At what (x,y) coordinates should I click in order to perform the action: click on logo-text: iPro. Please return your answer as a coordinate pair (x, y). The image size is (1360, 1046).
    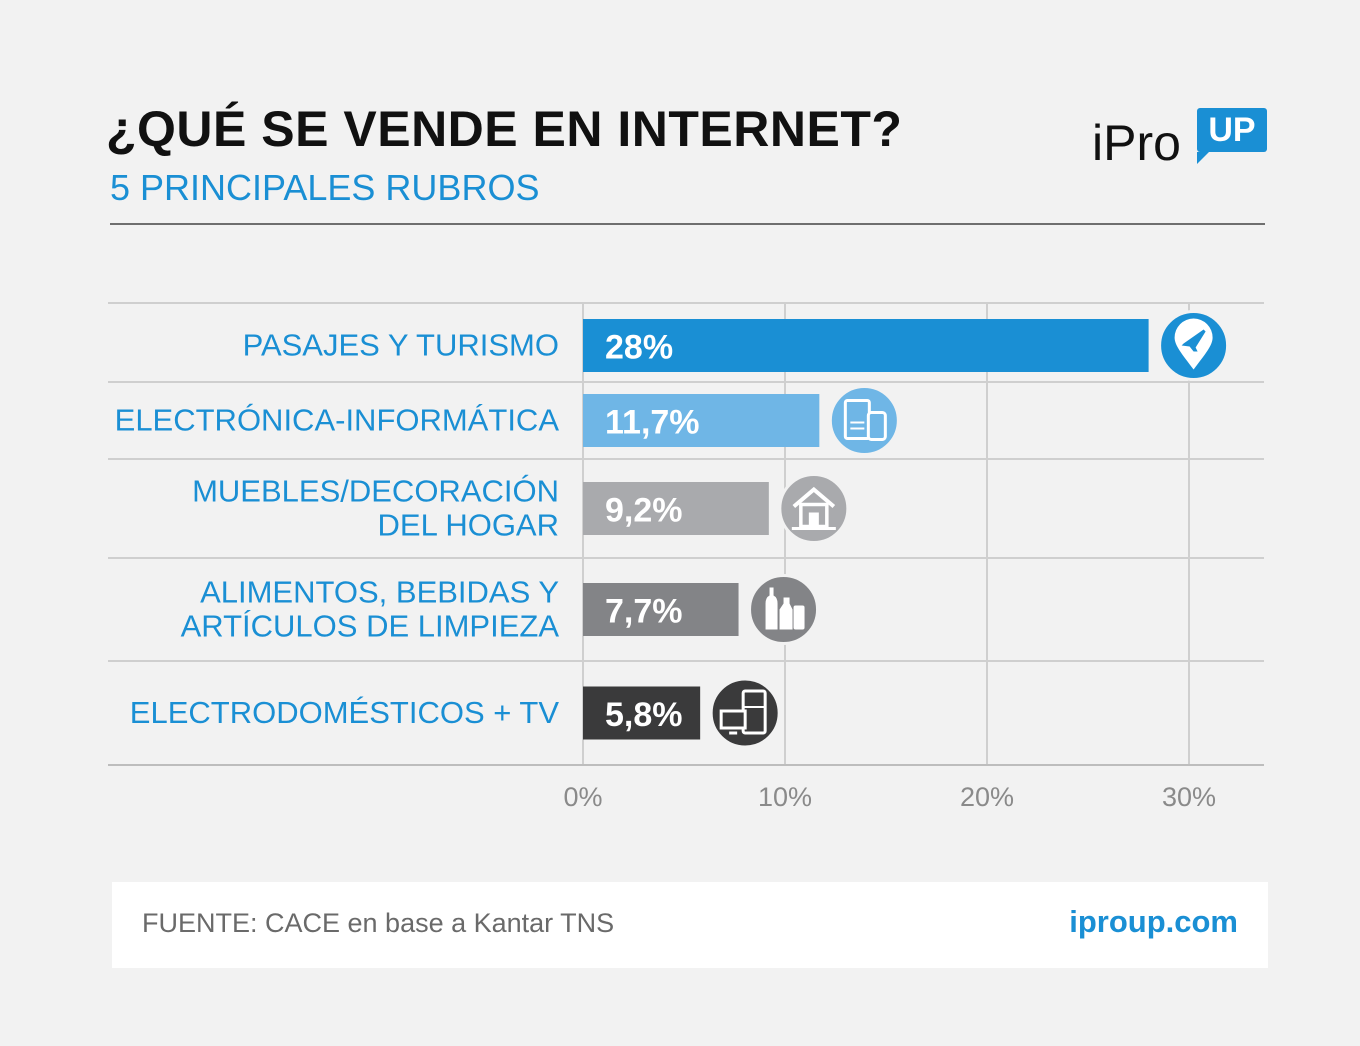
    Looking at the image, I should click on (1136, 143).